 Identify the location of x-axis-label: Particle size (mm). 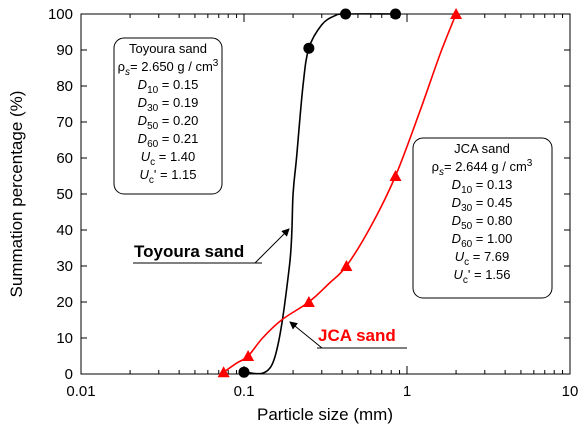
(325, 414).